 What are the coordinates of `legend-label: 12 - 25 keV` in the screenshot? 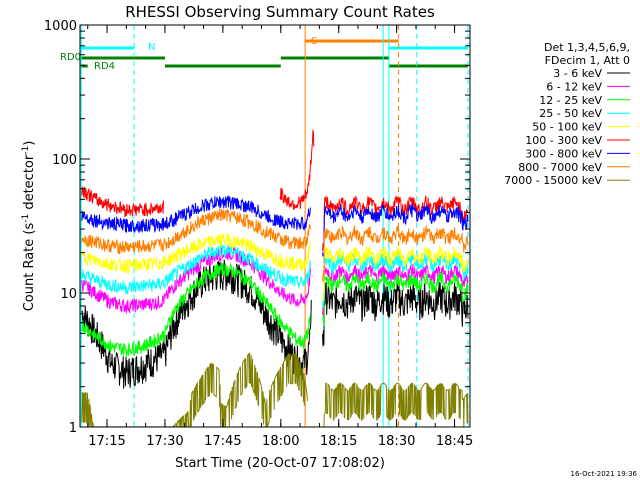 It's located at (570, 100).